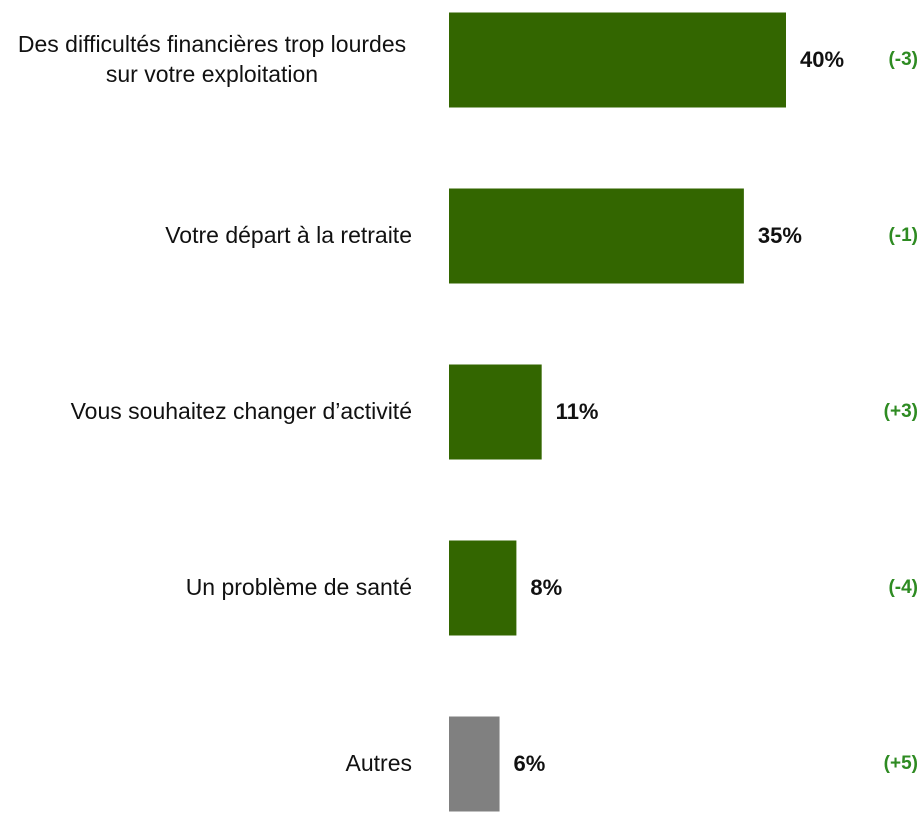 Image resolution: width=923 pixels, height=829 pixels. Describe the element at coordinates (903, 235) in the screenshot. I see `change-label: (-1)` at that location.